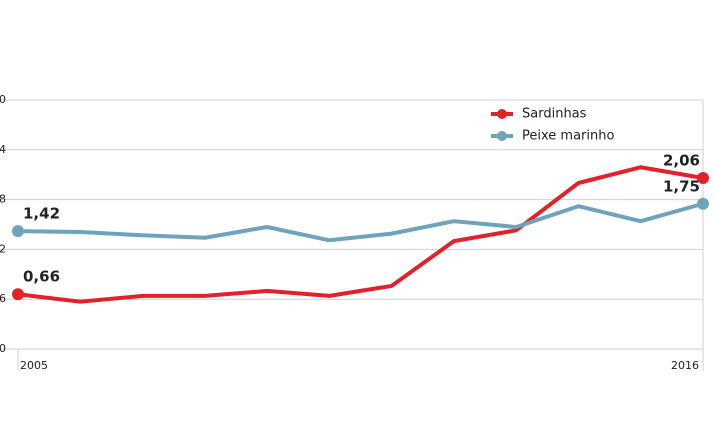  I want to click on data-label: 1,75, so click(681, 186).